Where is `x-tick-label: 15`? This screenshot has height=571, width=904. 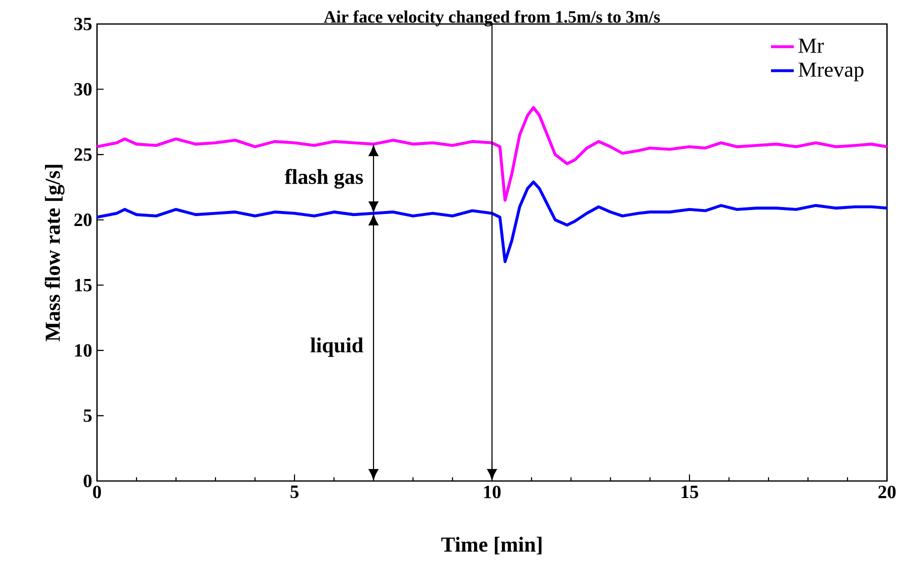 x-tick-label: 15 is located at coordinates (690, 492).